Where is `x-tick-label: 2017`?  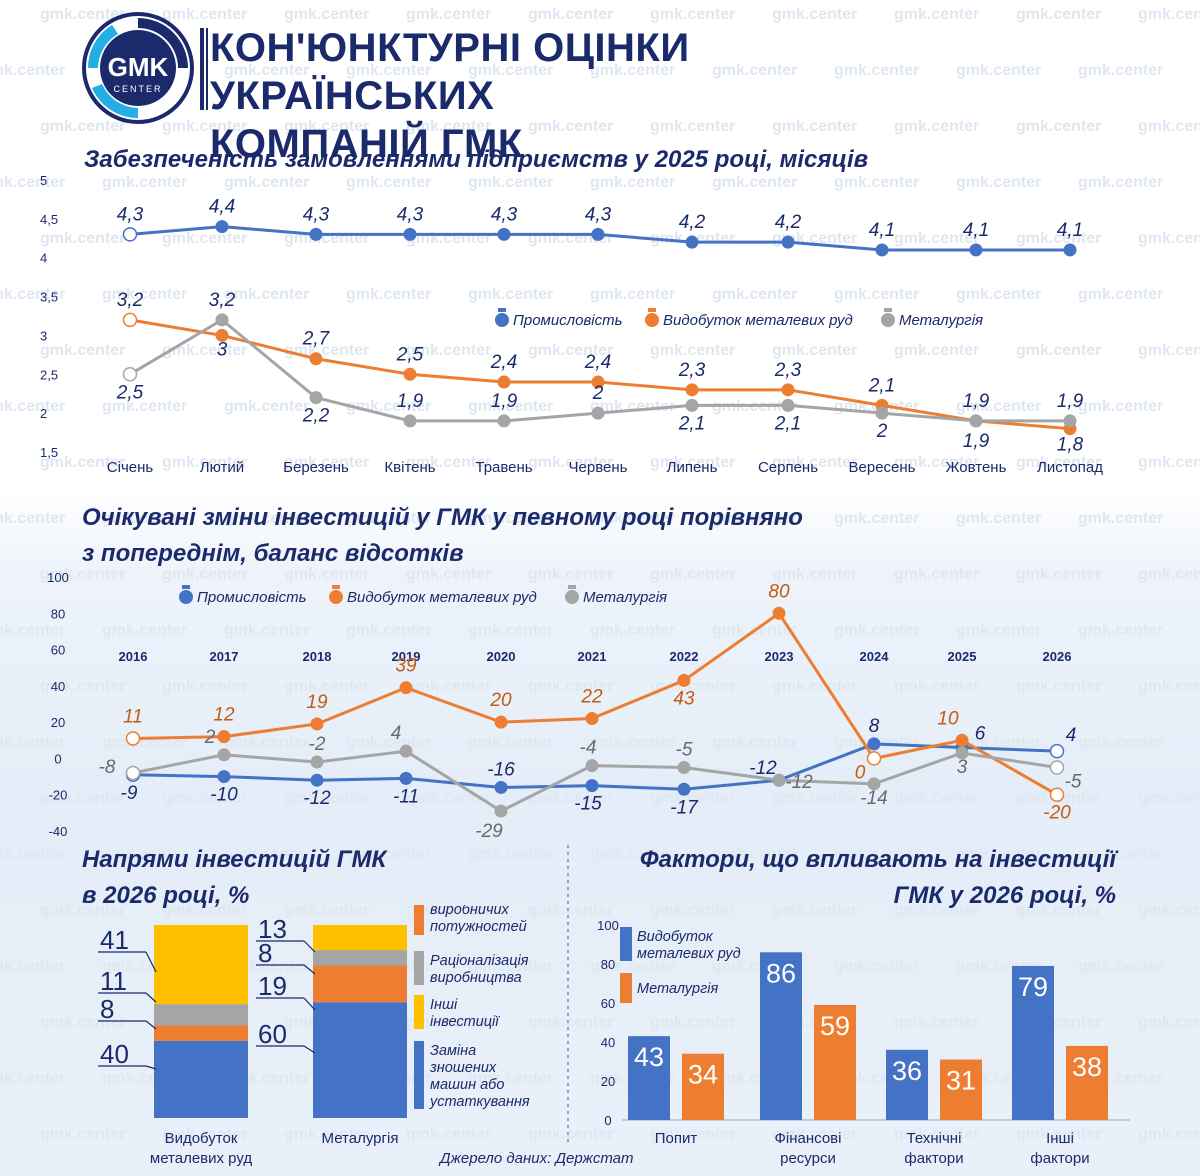
x-tick-label: 2017 is located at coordinates (224, 656).